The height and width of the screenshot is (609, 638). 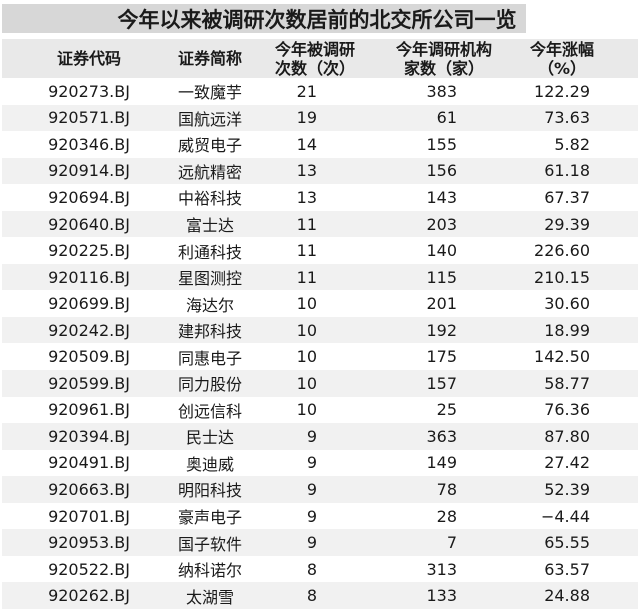 What do you see at coordinates (89, 410) in the screenshot?
I see `cell-security-code: 920961.BJ` at bounding box center [89, 410].